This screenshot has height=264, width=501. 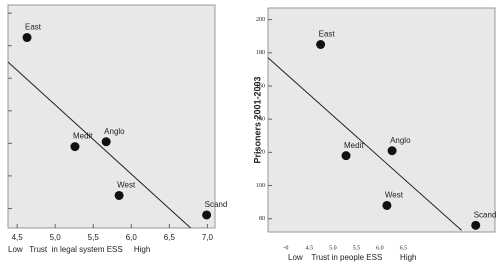 What do you see at coordinates (285, 248) in the screenshot?
I see `x-tick-label: -0` at bounding box center [285, 248].